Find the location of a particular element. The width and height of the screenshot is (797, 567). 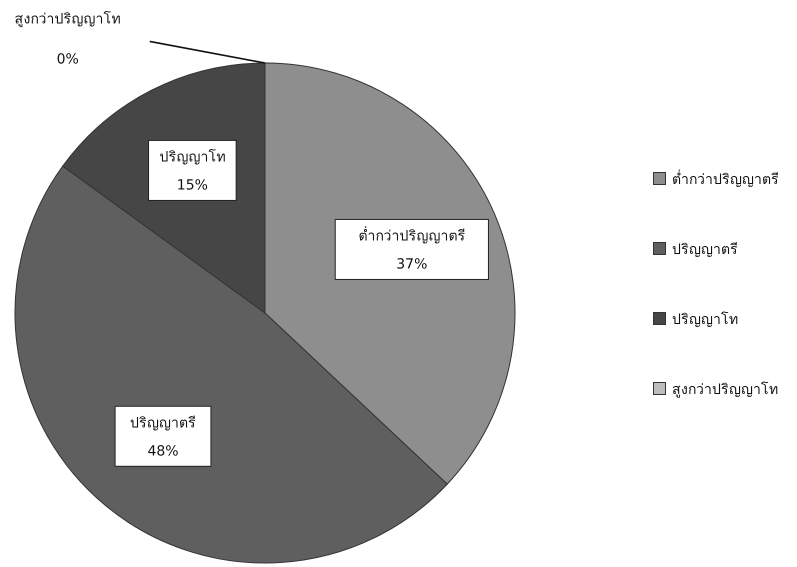

legend-label: สูงกว่าปริญญาโท is located at coordinates (725, 390).